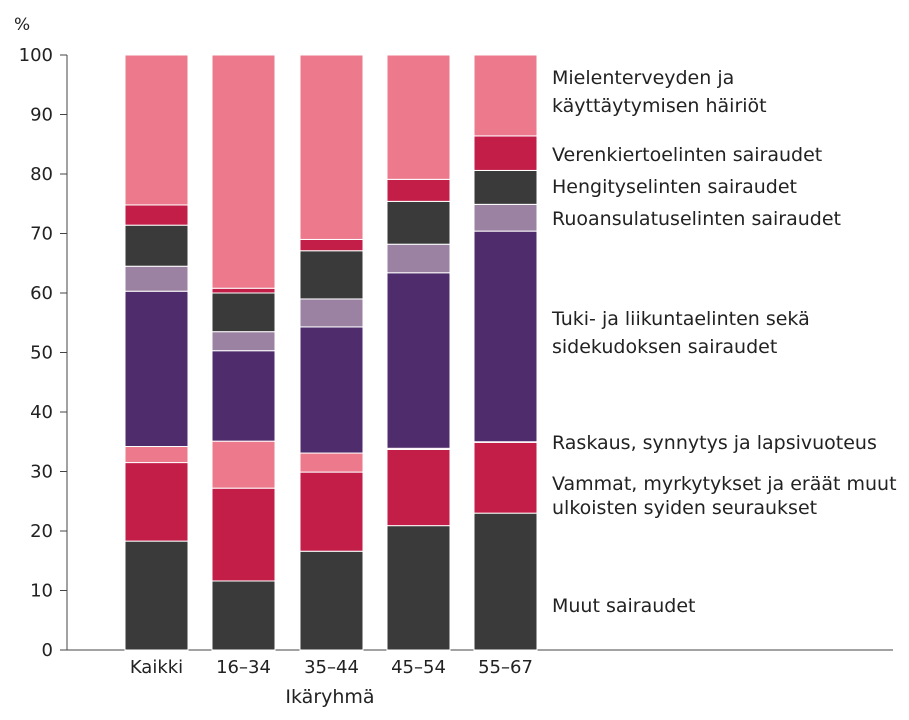 The width and height of the screenshot is (909, 720). Describe the element at coordinates (659, 106) in the screenshot. I see `legend-label: käyttäytymisen häiriöt` at that location.